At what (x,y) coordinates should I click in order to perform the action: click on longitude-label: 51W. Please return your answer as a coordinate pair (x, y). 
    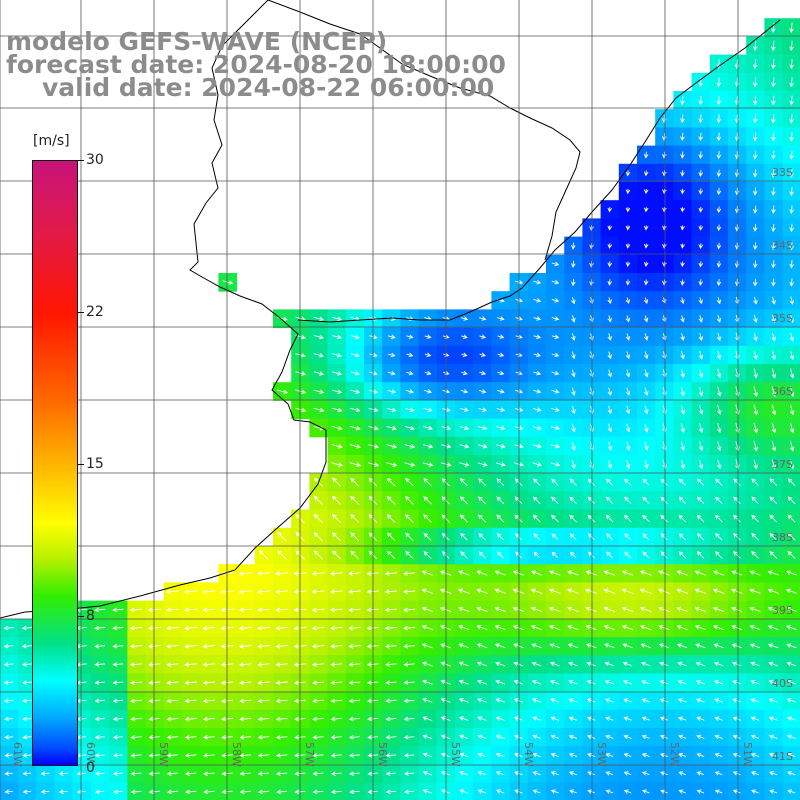
    Looking at the image, I should click on (747, 754).